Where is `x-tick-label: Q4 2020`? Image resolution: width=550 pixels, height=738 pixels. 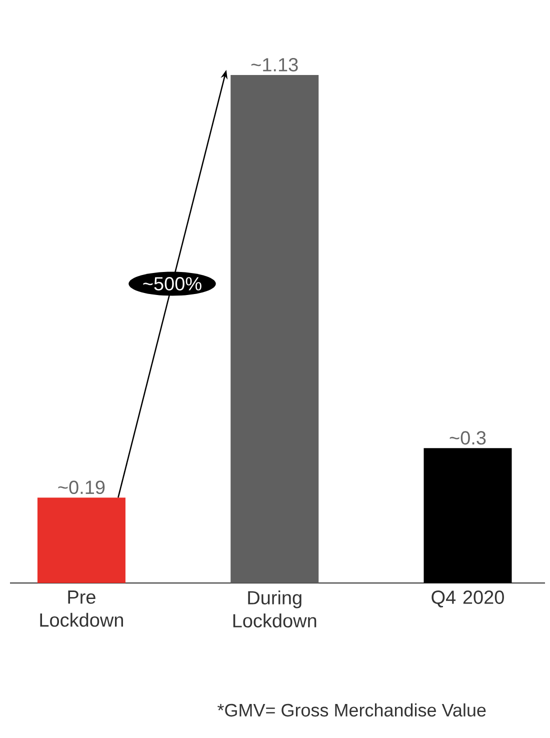 x-tick-label: Q4 2020 is located at coordinates (468, 599).